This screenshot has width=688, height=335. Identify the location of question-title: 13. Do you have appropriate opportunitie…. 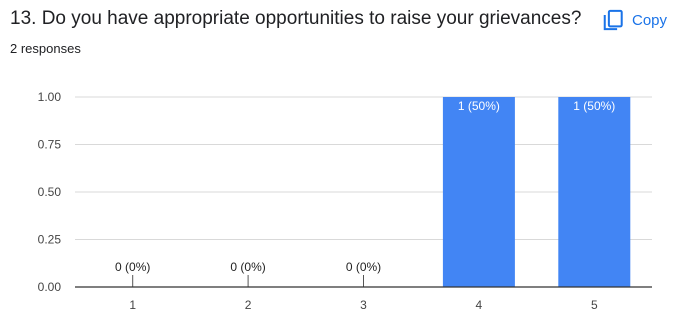
(296, 18).